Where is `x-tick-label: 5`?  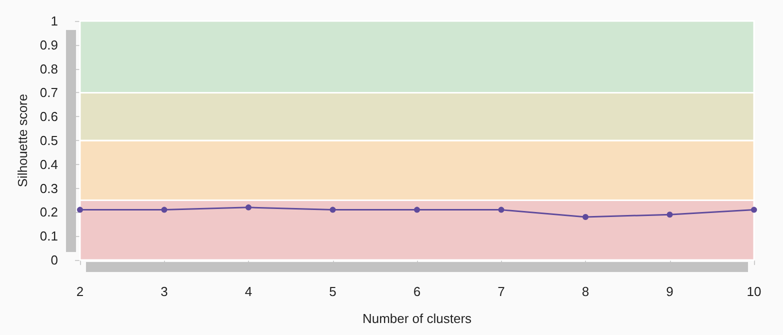
x-tick-label: 5 is located at coordinates (332, 291).